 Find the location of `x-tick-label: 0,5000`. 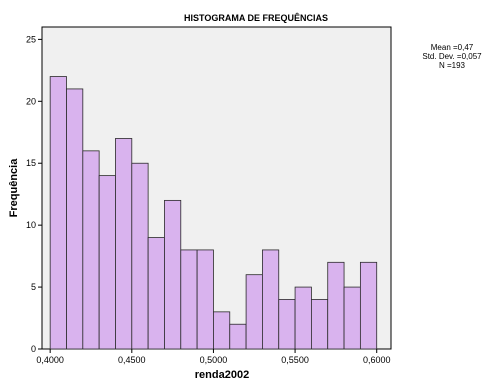

x-tick-label: 0,5000 is located at coordinates (214, 360).